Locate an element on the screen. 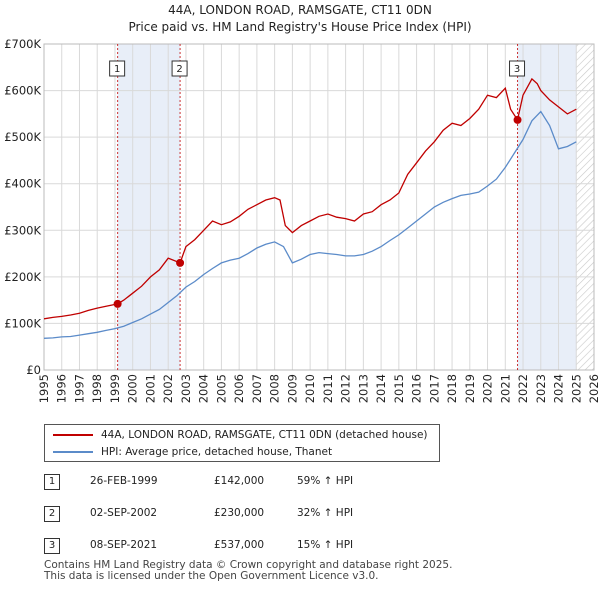  sale-date: 08-SEP-2021 is located at coordinates (124, 545).